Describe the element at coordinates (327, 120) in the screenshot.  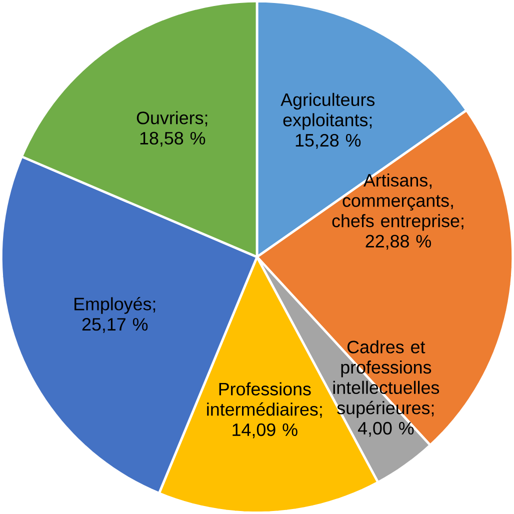
I see `slice-label: Agriculteurs exploitants; 15,28 %` at that location.